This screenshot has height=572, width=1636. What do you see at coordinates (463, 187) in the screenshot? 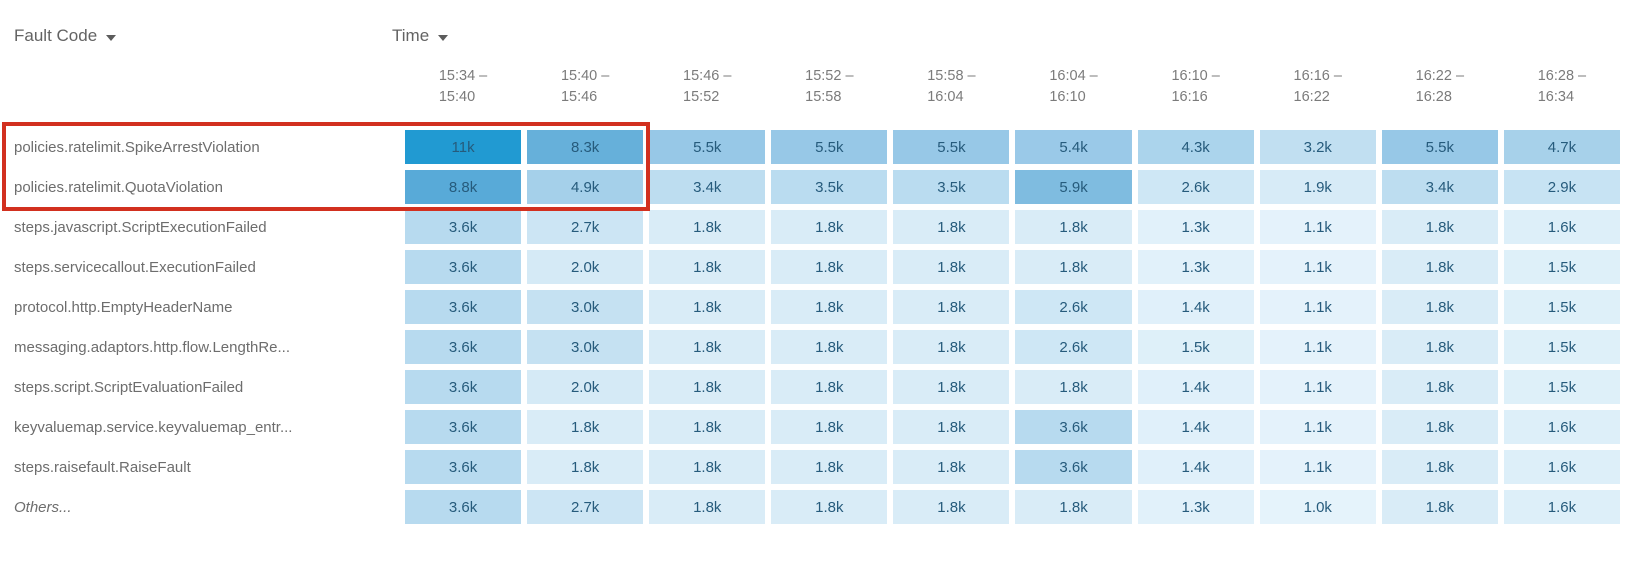
I see `heatmap-cell: 8.8k` at bounding box center [463, 187].